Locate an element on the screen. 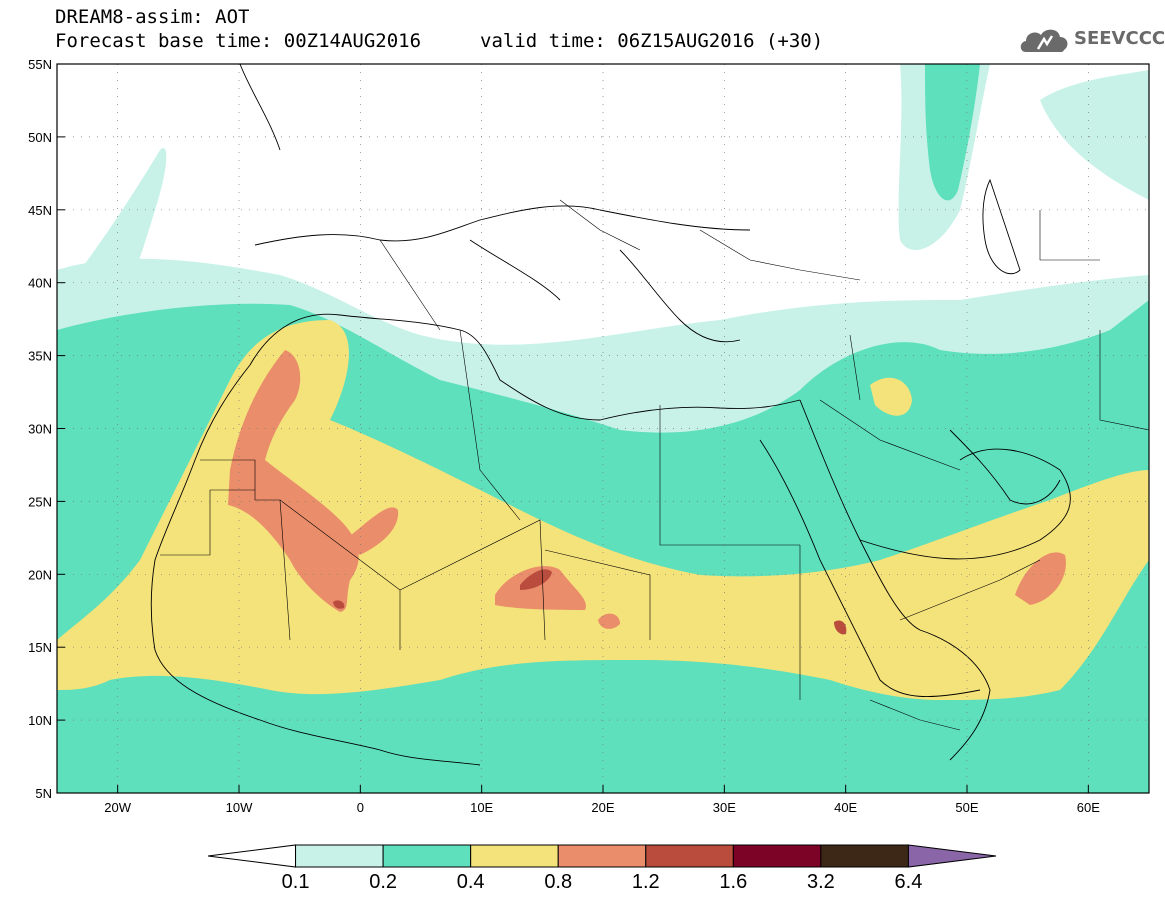 This screenshot has height=905, width=1165. forecast-base-time: Forecast base time: 00Z14AUG2016 is located at coordinates (238, 41).